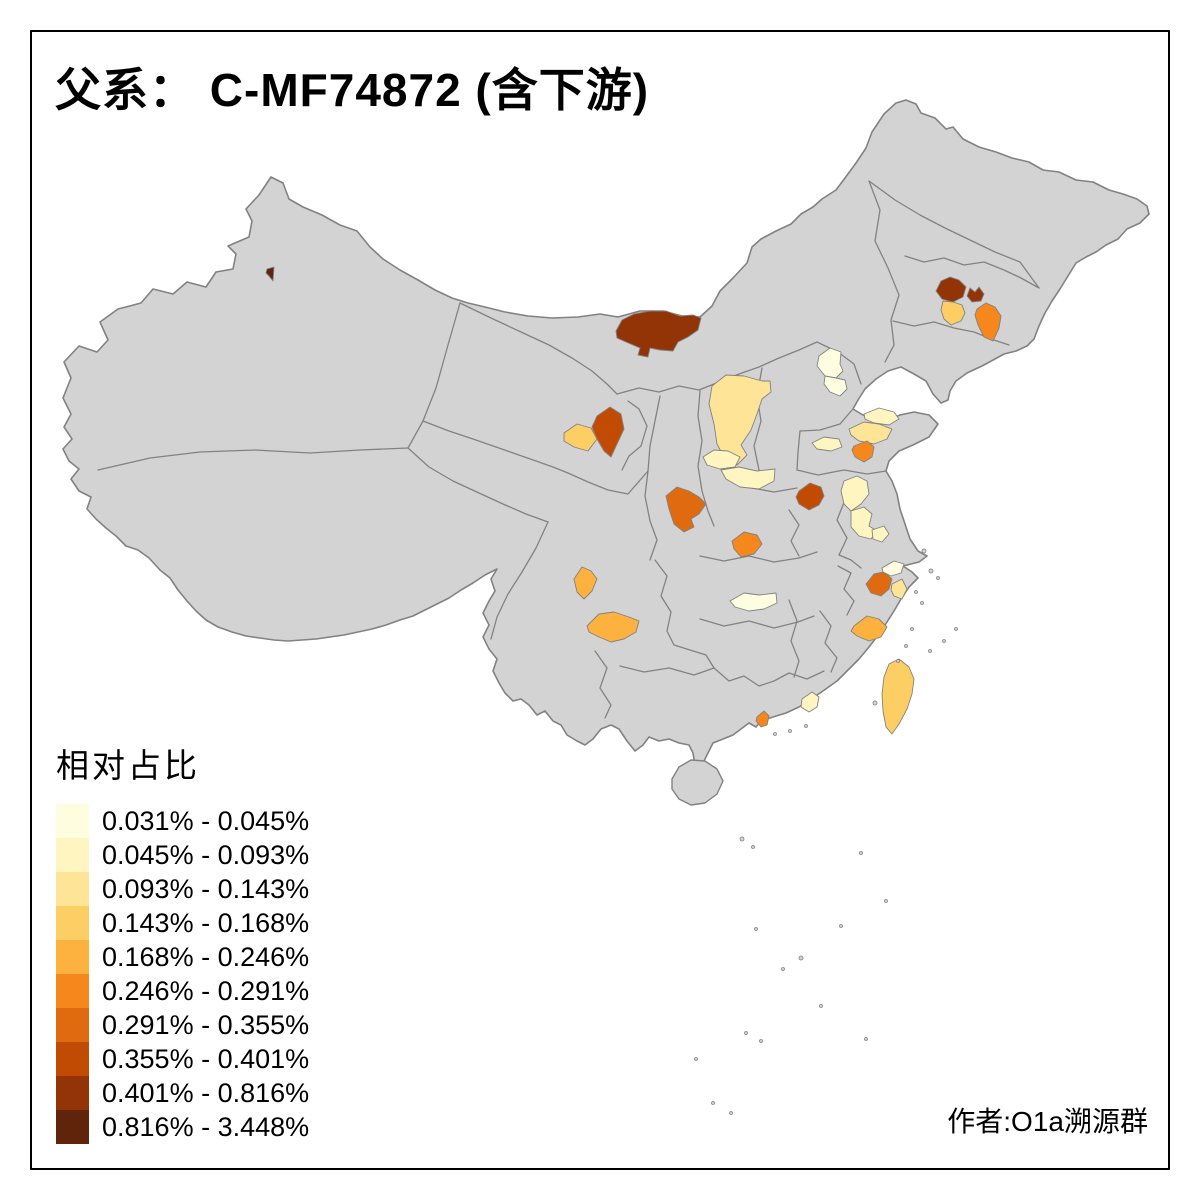 The image size is (1200, 1200). Describe the element at coordinates (206, 956) in the screenshot. I see `legend-label-5: 0.168% - 0.246%` at that location.